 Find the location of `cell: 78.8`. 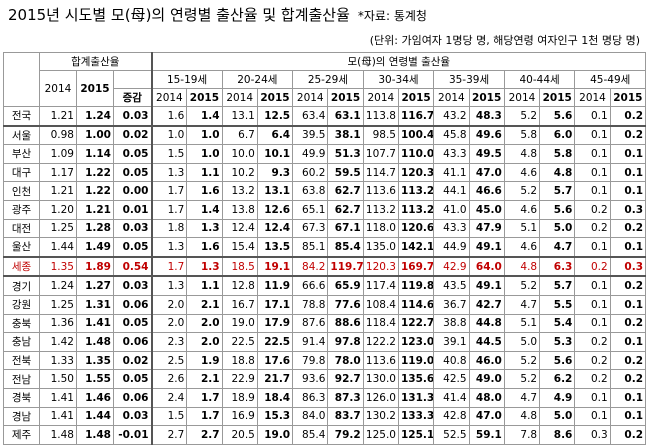

cell: 78.8 is located at coordinates (310, 304).